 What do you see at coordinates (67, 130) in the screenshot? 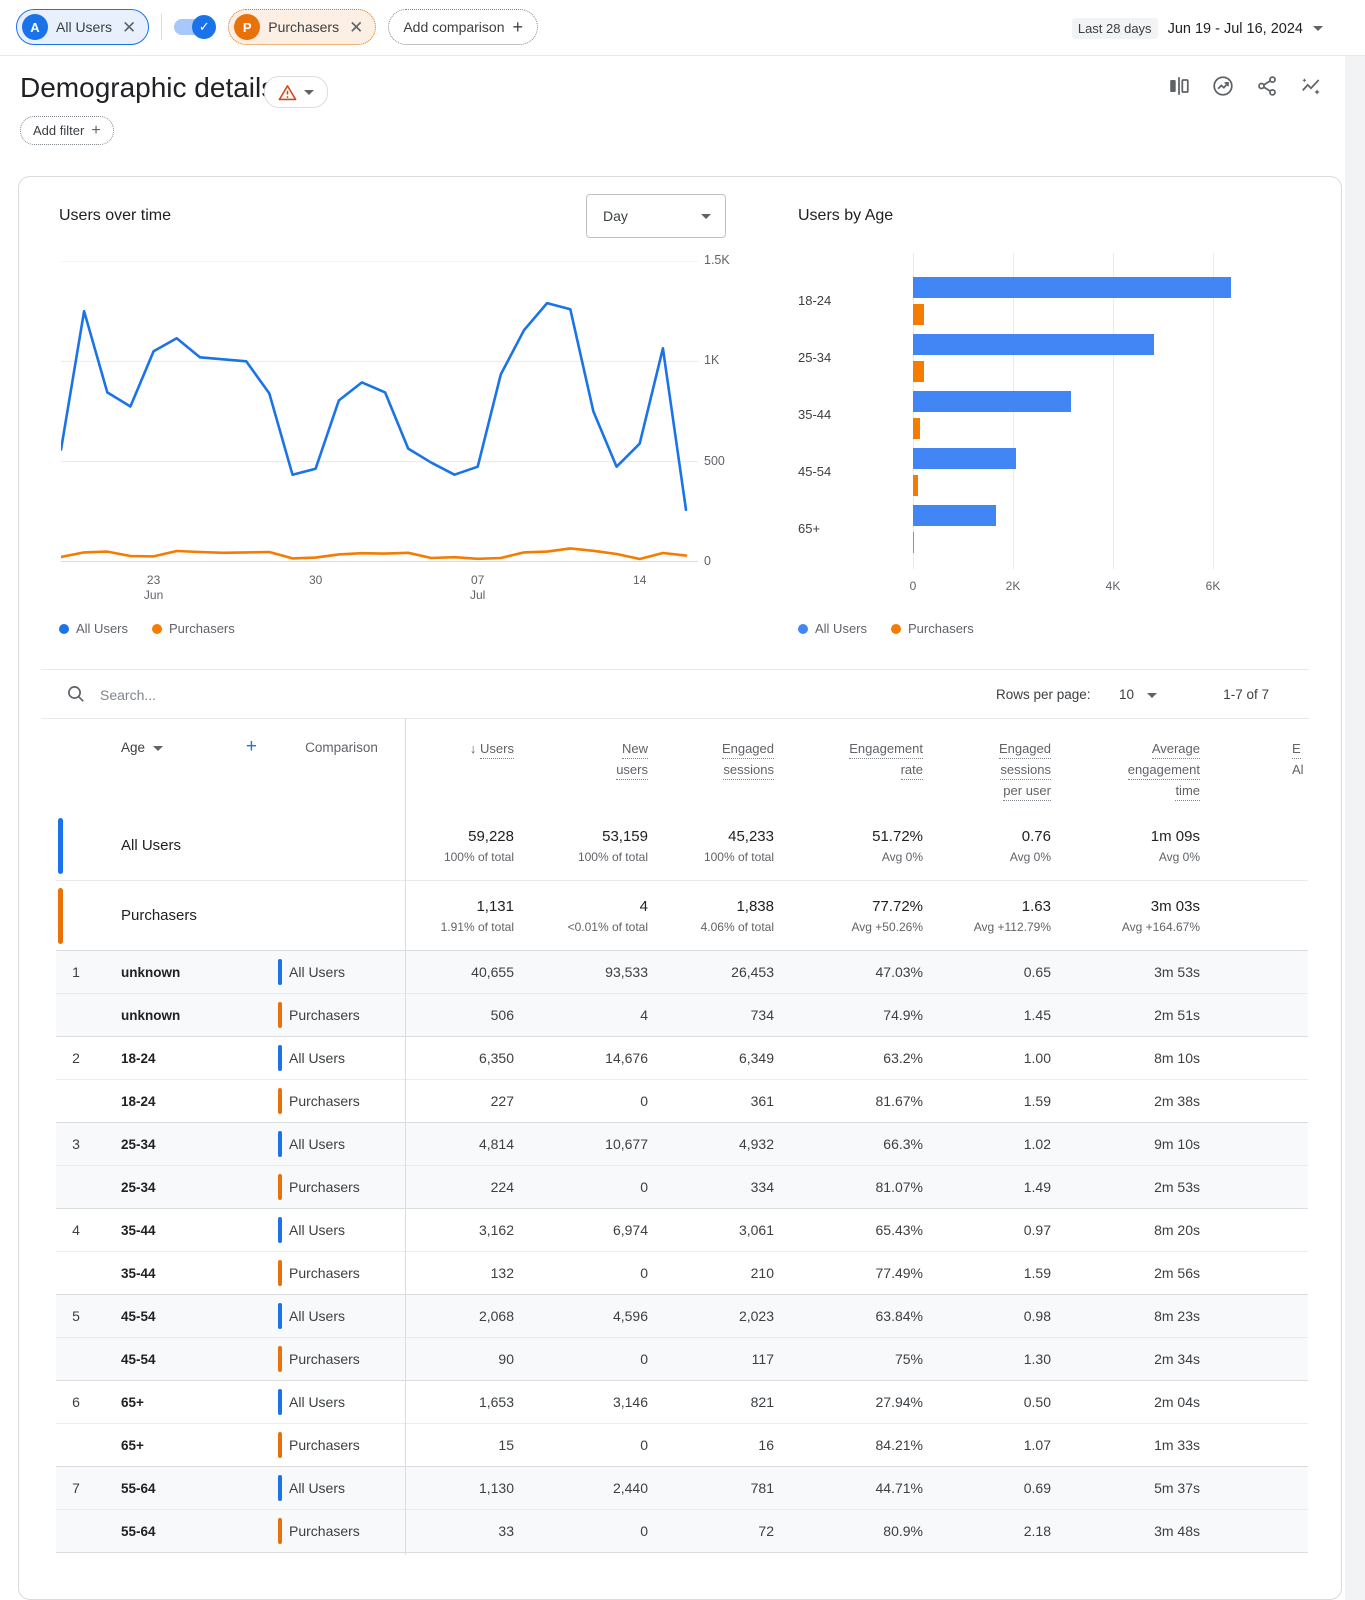
I see `add-filter-button: Add filter +` at bounding box center [67, 130].